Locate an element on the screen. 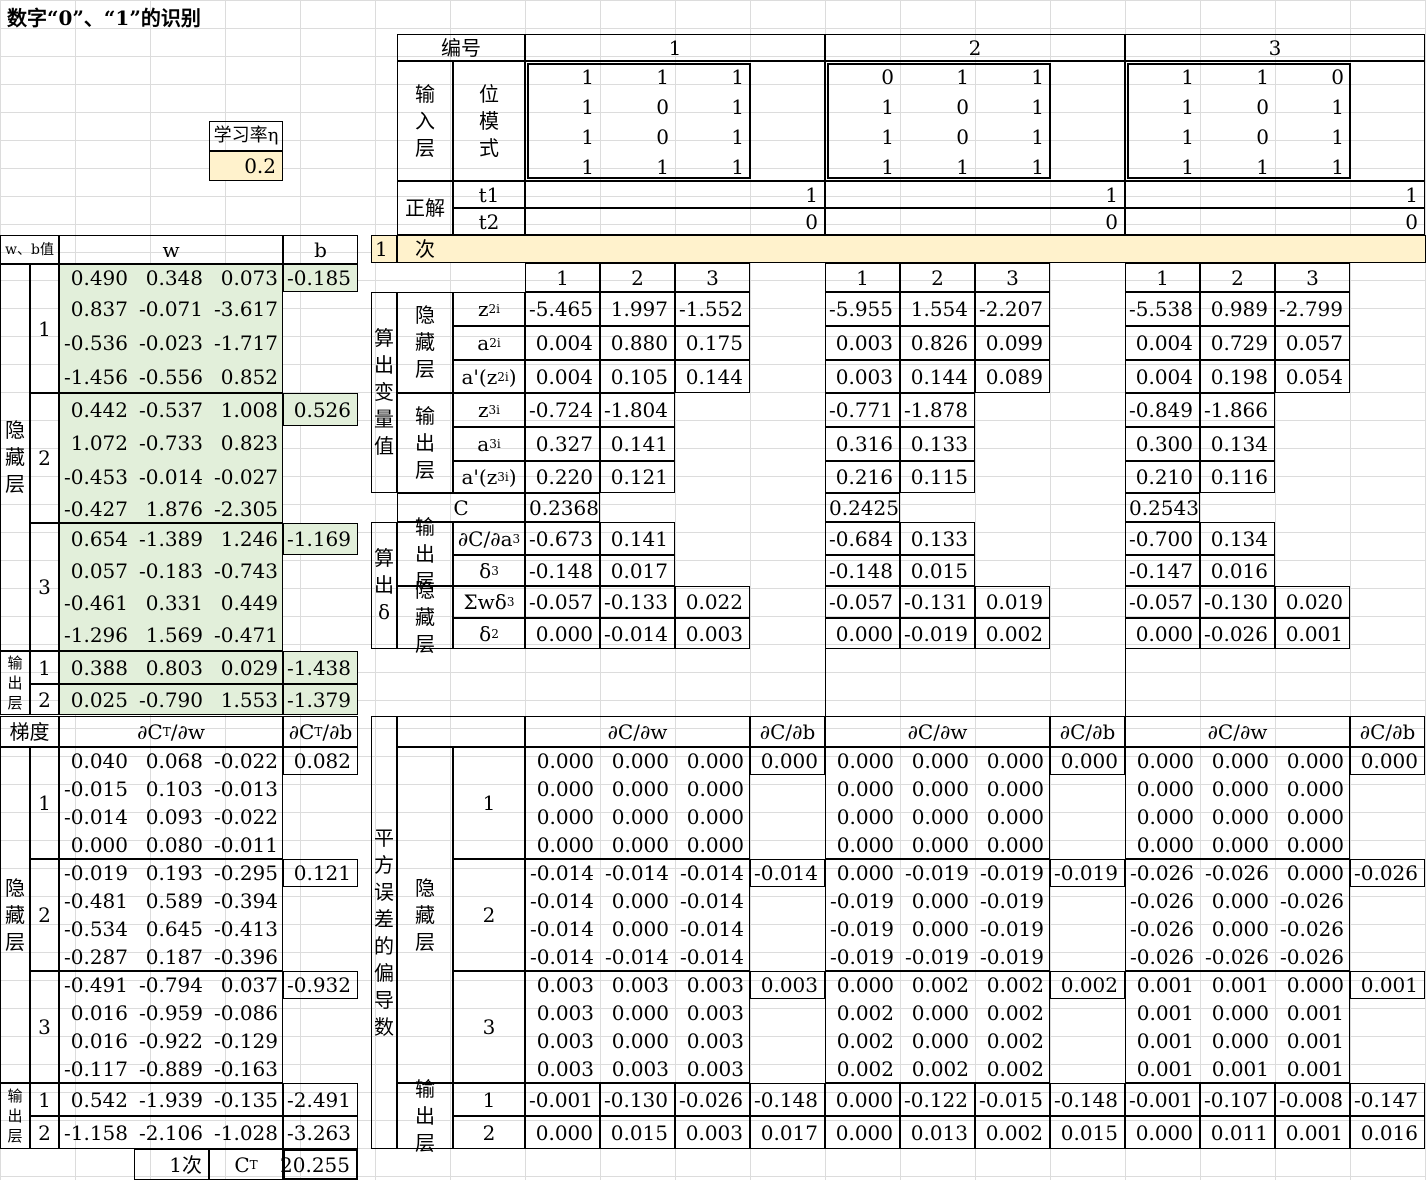  variable-cell: 0.134 is located at coordinates (1237, 444).